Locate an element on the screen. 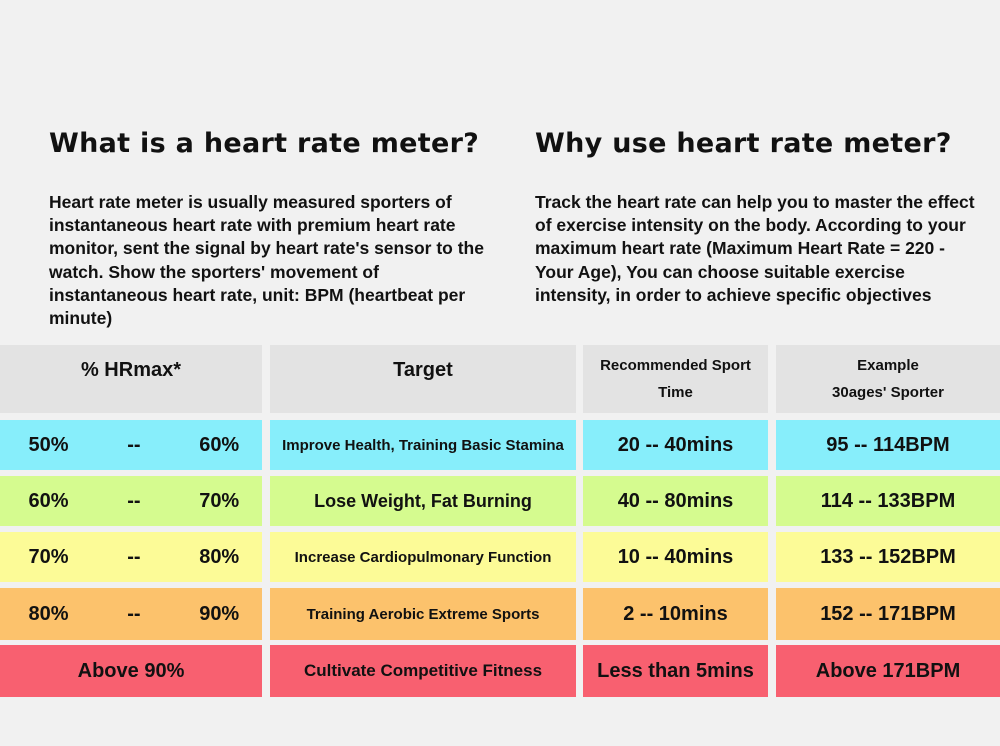  row-example: 95 -- 114BPM is located at coordinates (888, 445).